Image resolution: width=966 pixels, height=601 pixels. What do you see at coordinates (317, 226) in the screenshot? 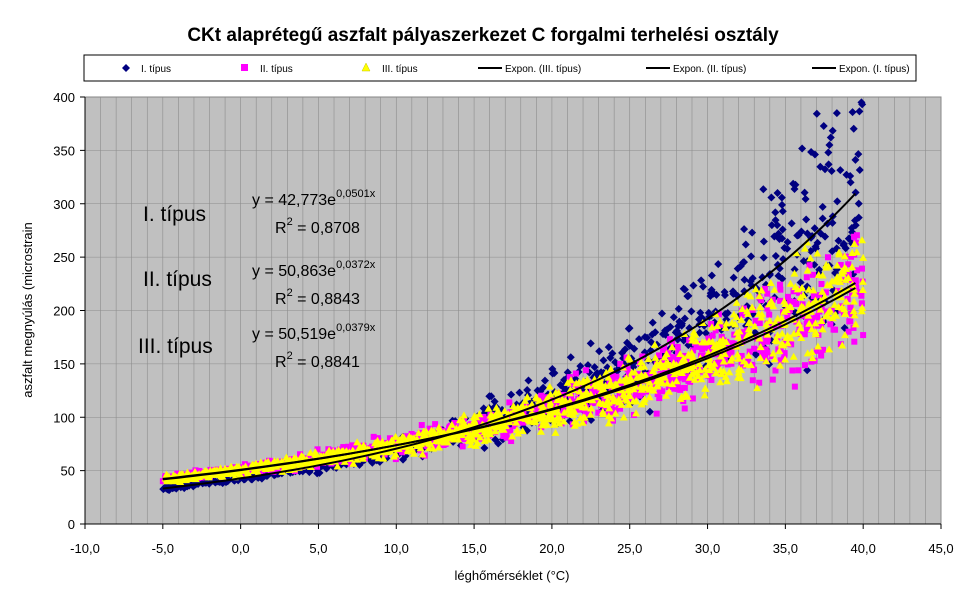
I see `annotation-r2: R2 = 0,8708` at bounding box center [317, 226].